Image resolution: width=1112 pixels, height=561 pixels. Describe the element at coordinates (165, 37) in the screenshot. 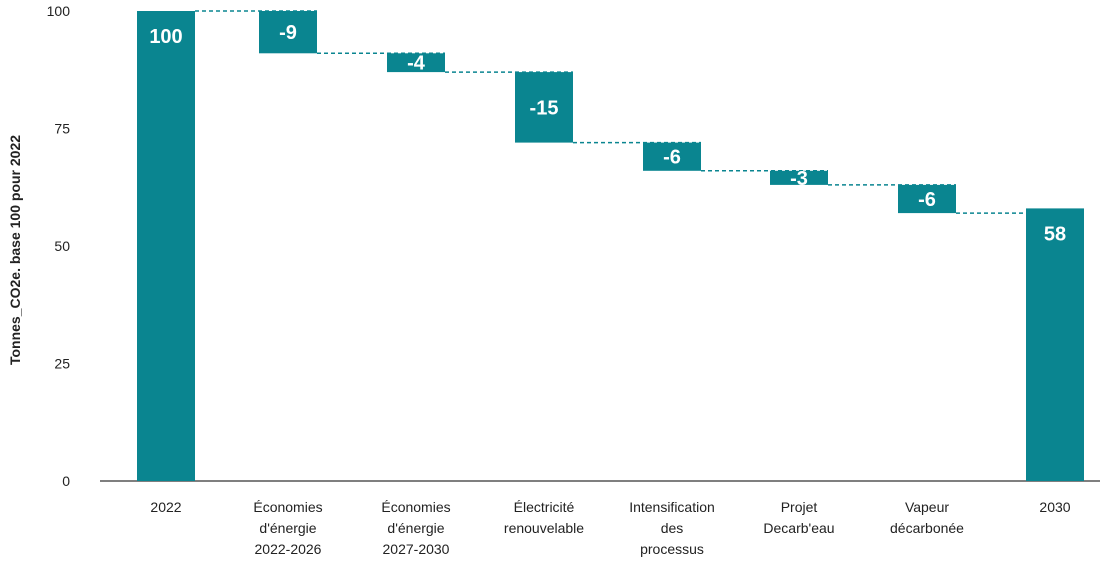

I see `data-label: 100` at that location.